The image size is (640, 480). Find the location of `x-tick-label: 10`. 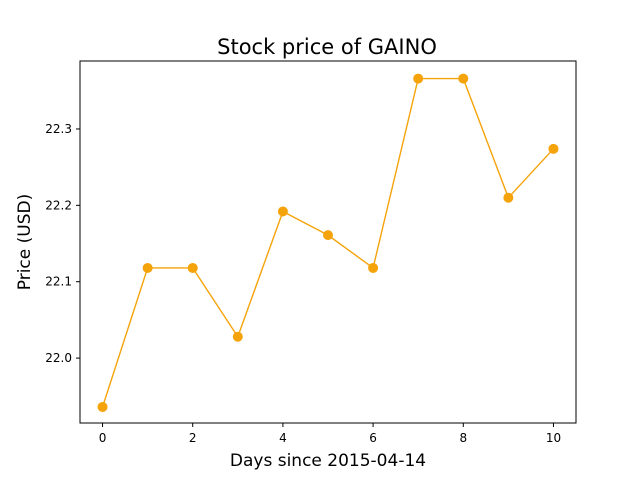

x-tick-label: 10 is located at coordinates (553, 438).